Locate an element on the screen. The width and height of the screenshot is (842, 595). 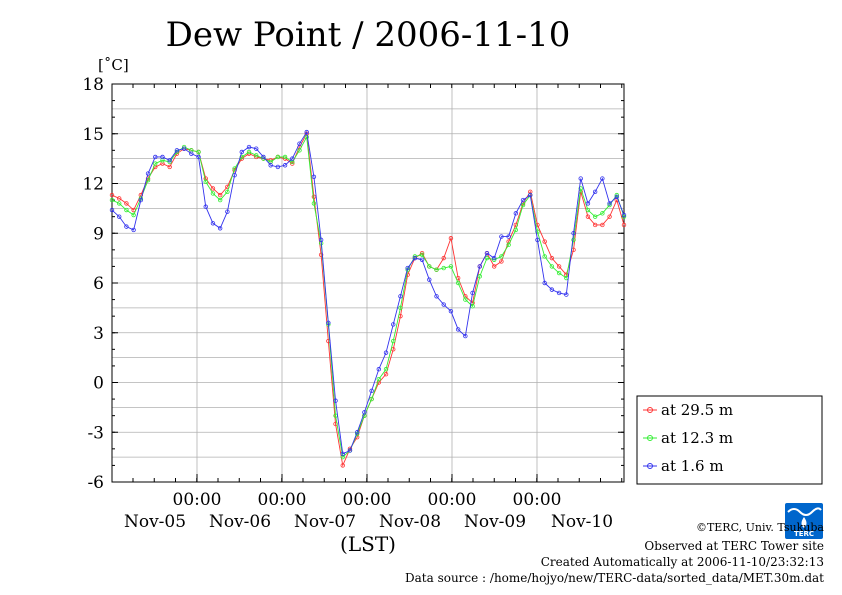
y-tick-label: 18 is located at coordinates (93, 85).